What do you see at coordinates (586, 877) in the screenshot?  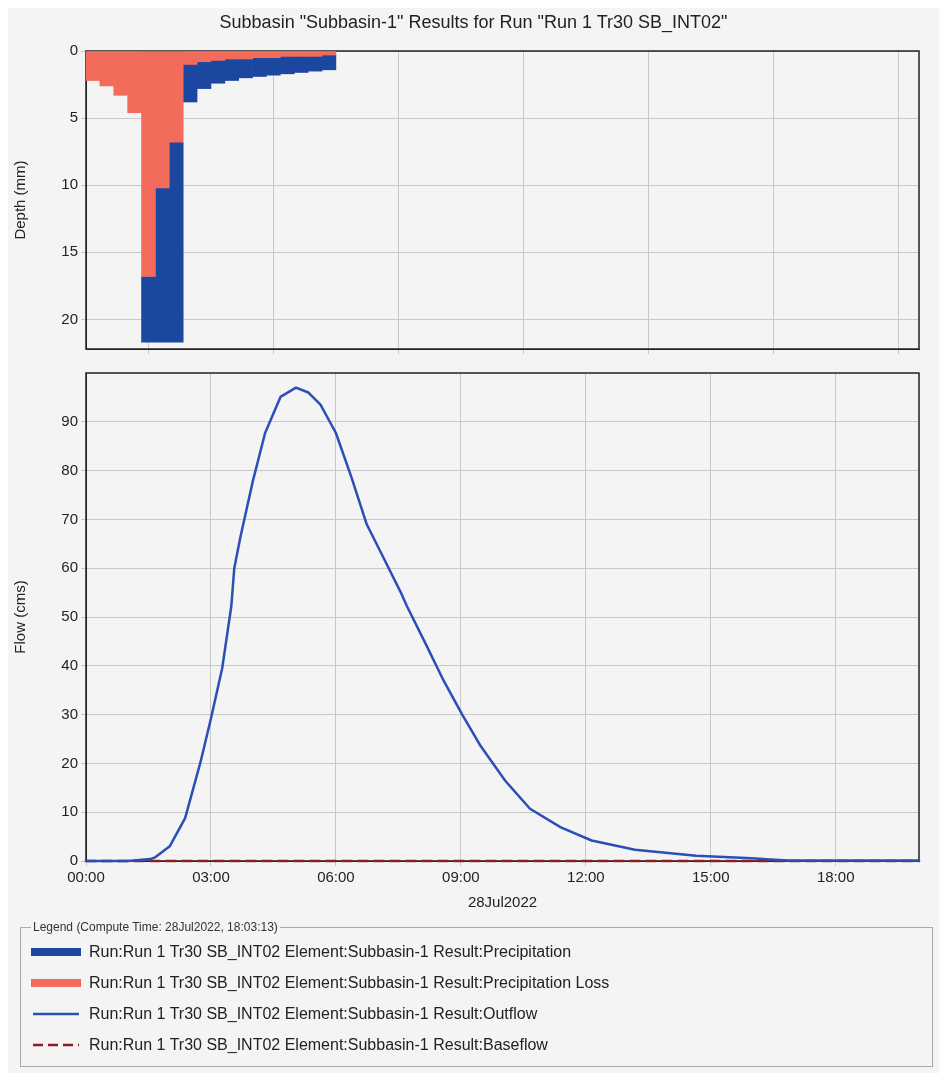 I see `x-tick-label: 12:00` at bounding box center [586, 877].